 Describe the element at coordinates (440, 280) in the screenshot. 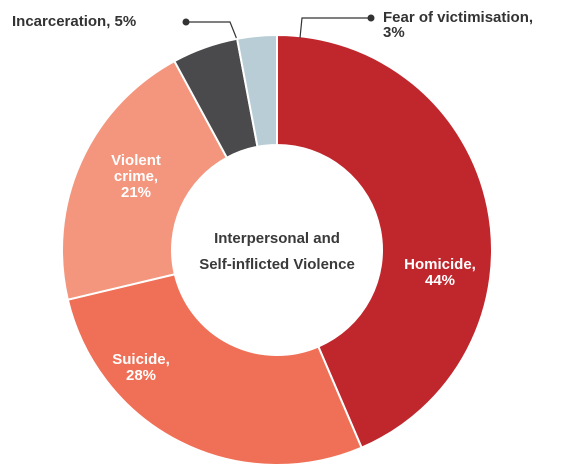

I see `value-label: 44%` at that location.